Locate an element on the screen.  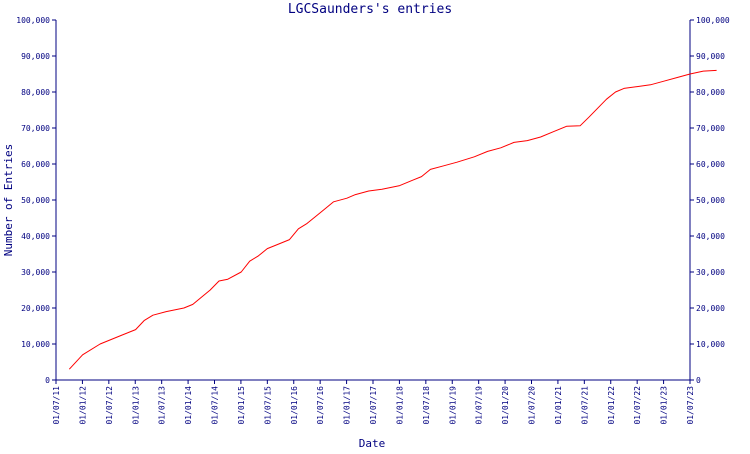
x-axis-label: Date is located at coordinates (372, 443).